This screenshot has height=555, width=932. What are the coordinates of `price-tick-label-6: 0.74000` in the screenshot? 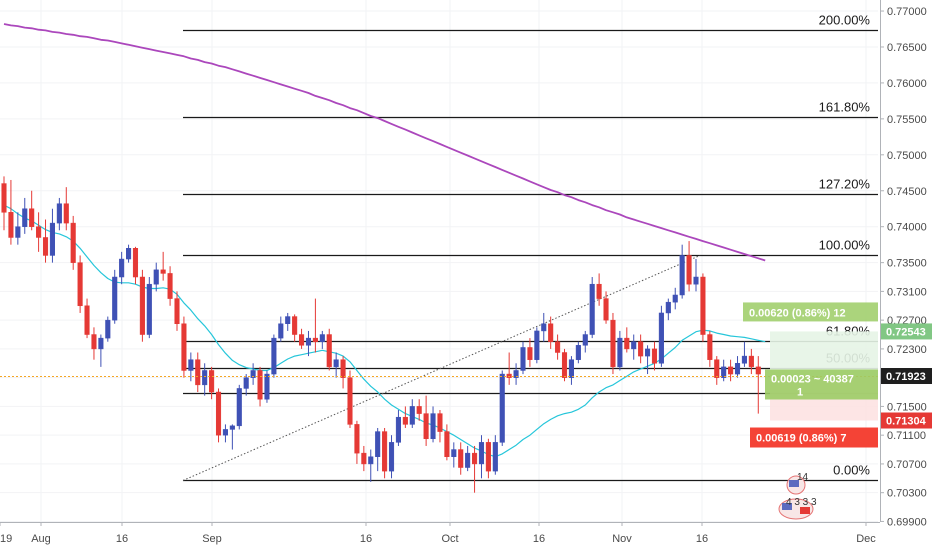 It's located at (907, 228).